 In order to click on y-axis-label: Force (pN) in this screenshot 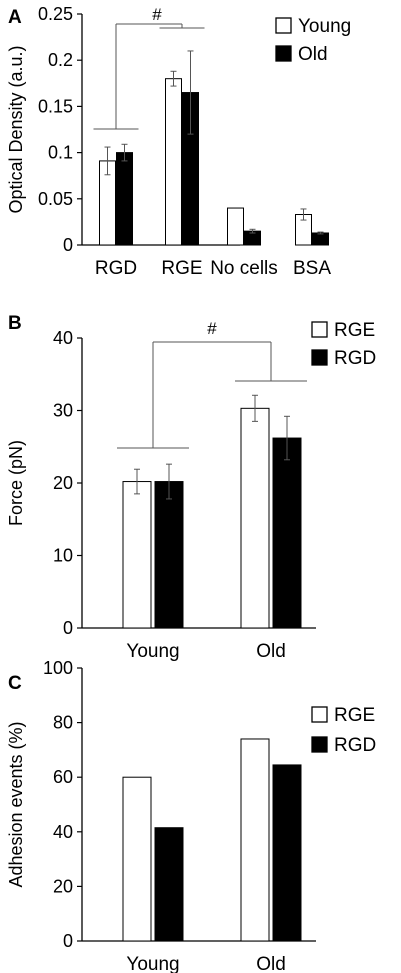, I will do `click(16, 483)`.